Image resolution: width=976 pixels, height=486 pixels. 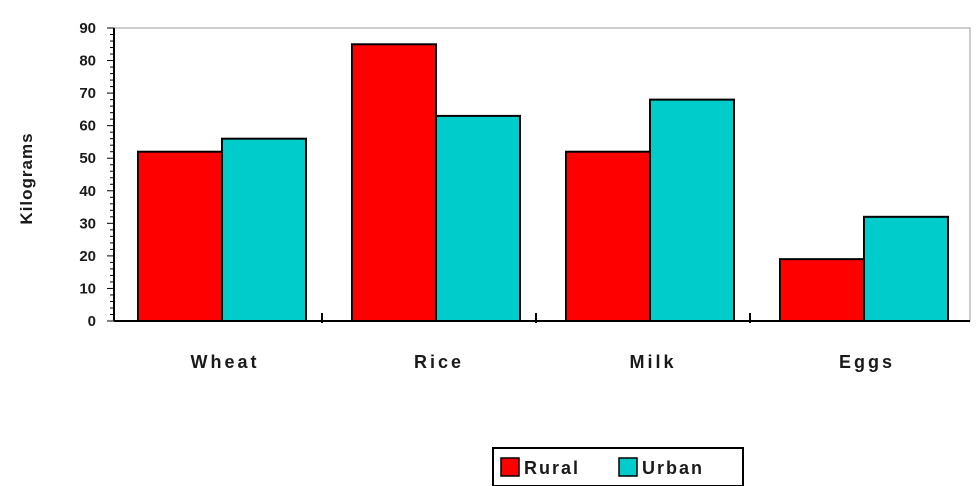 I want to click on legend-label-urban: Urban, so click(x=673, y=468).